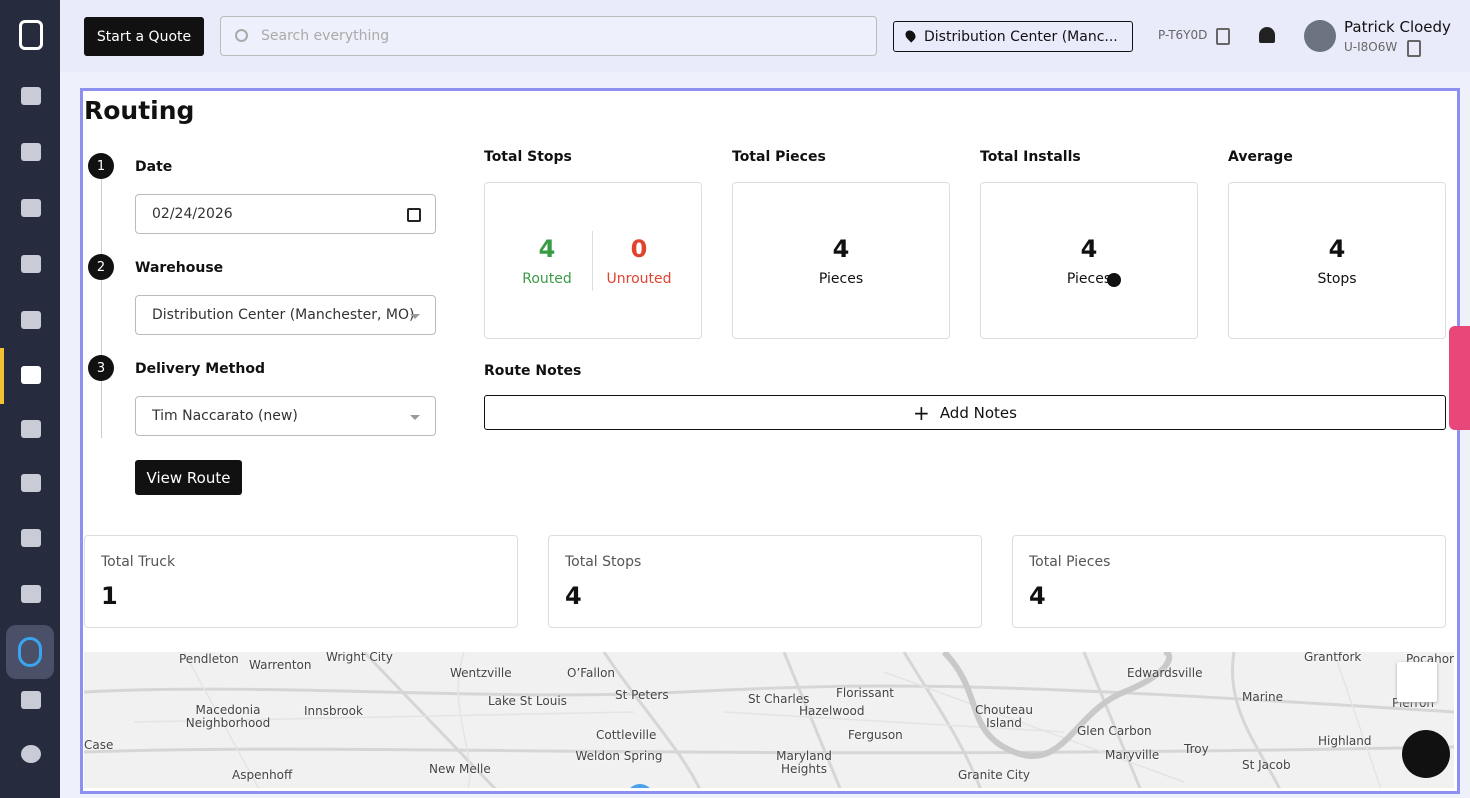 The image size is (1470, 798). I want to click on map-label: Grantfork, so click(1332, 658).